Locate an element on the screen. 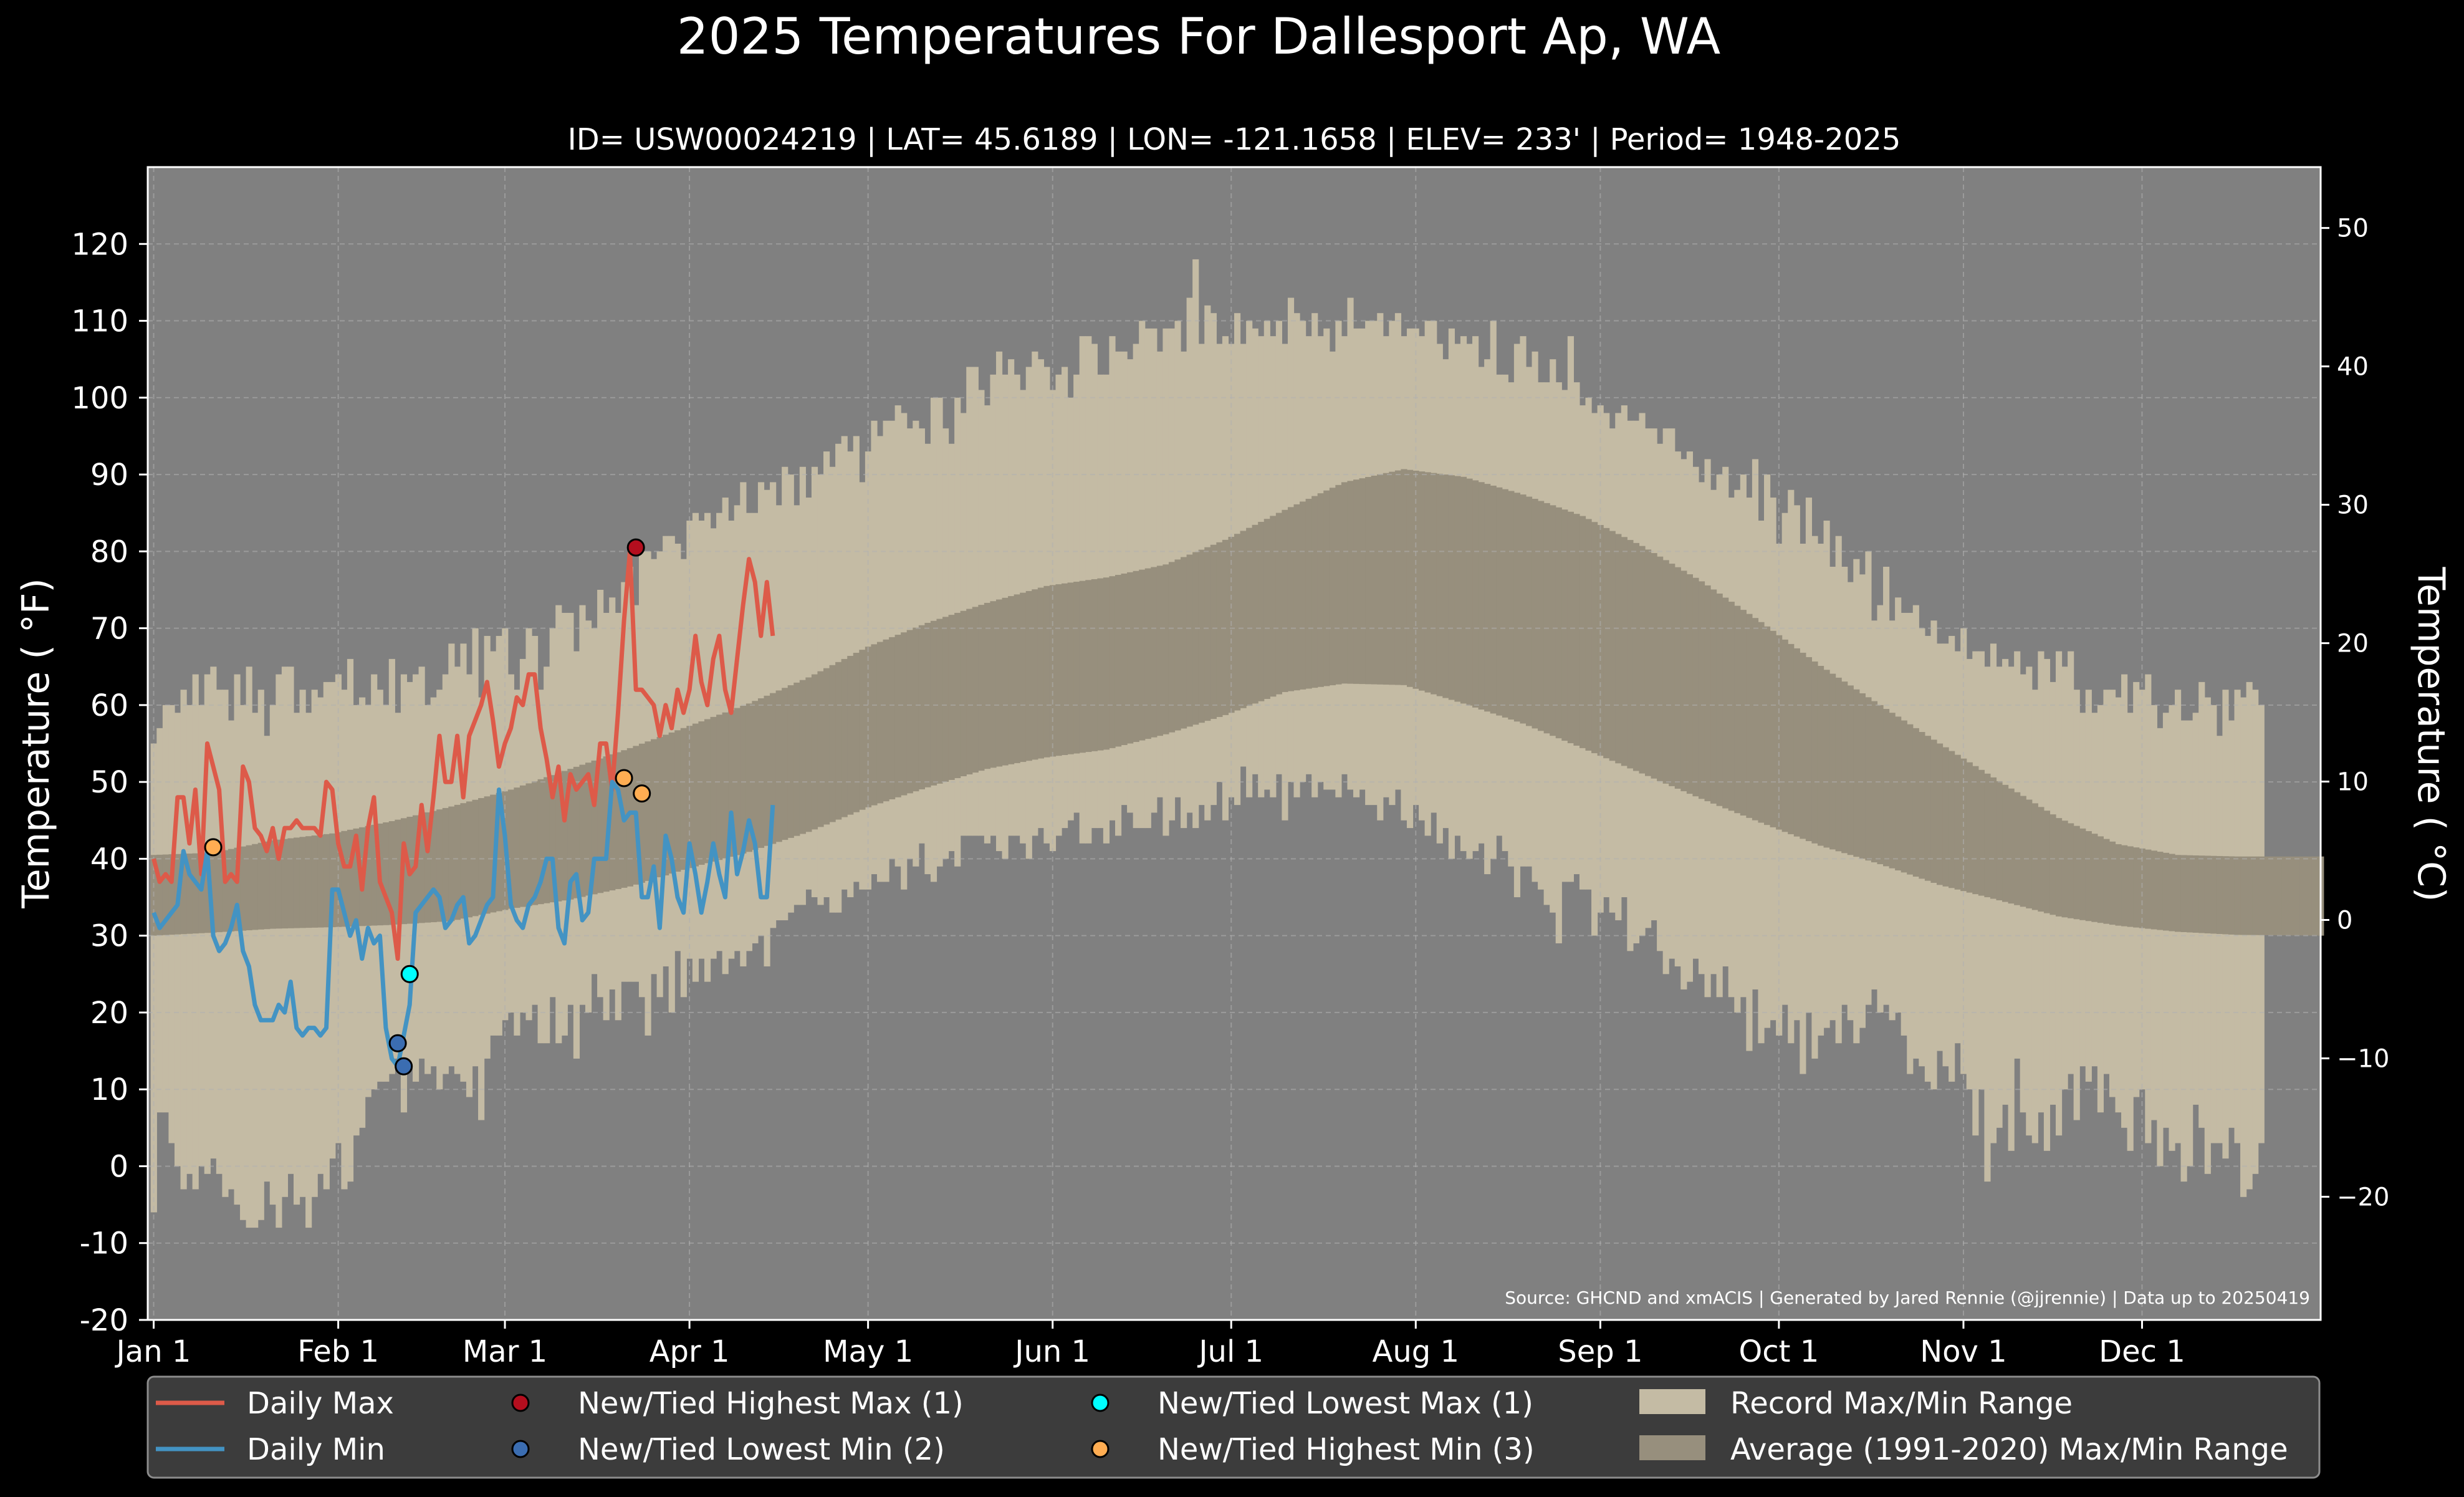 The image size is (2464, 1497). y-tick-label: 70 is located at coordinates (109, 629).